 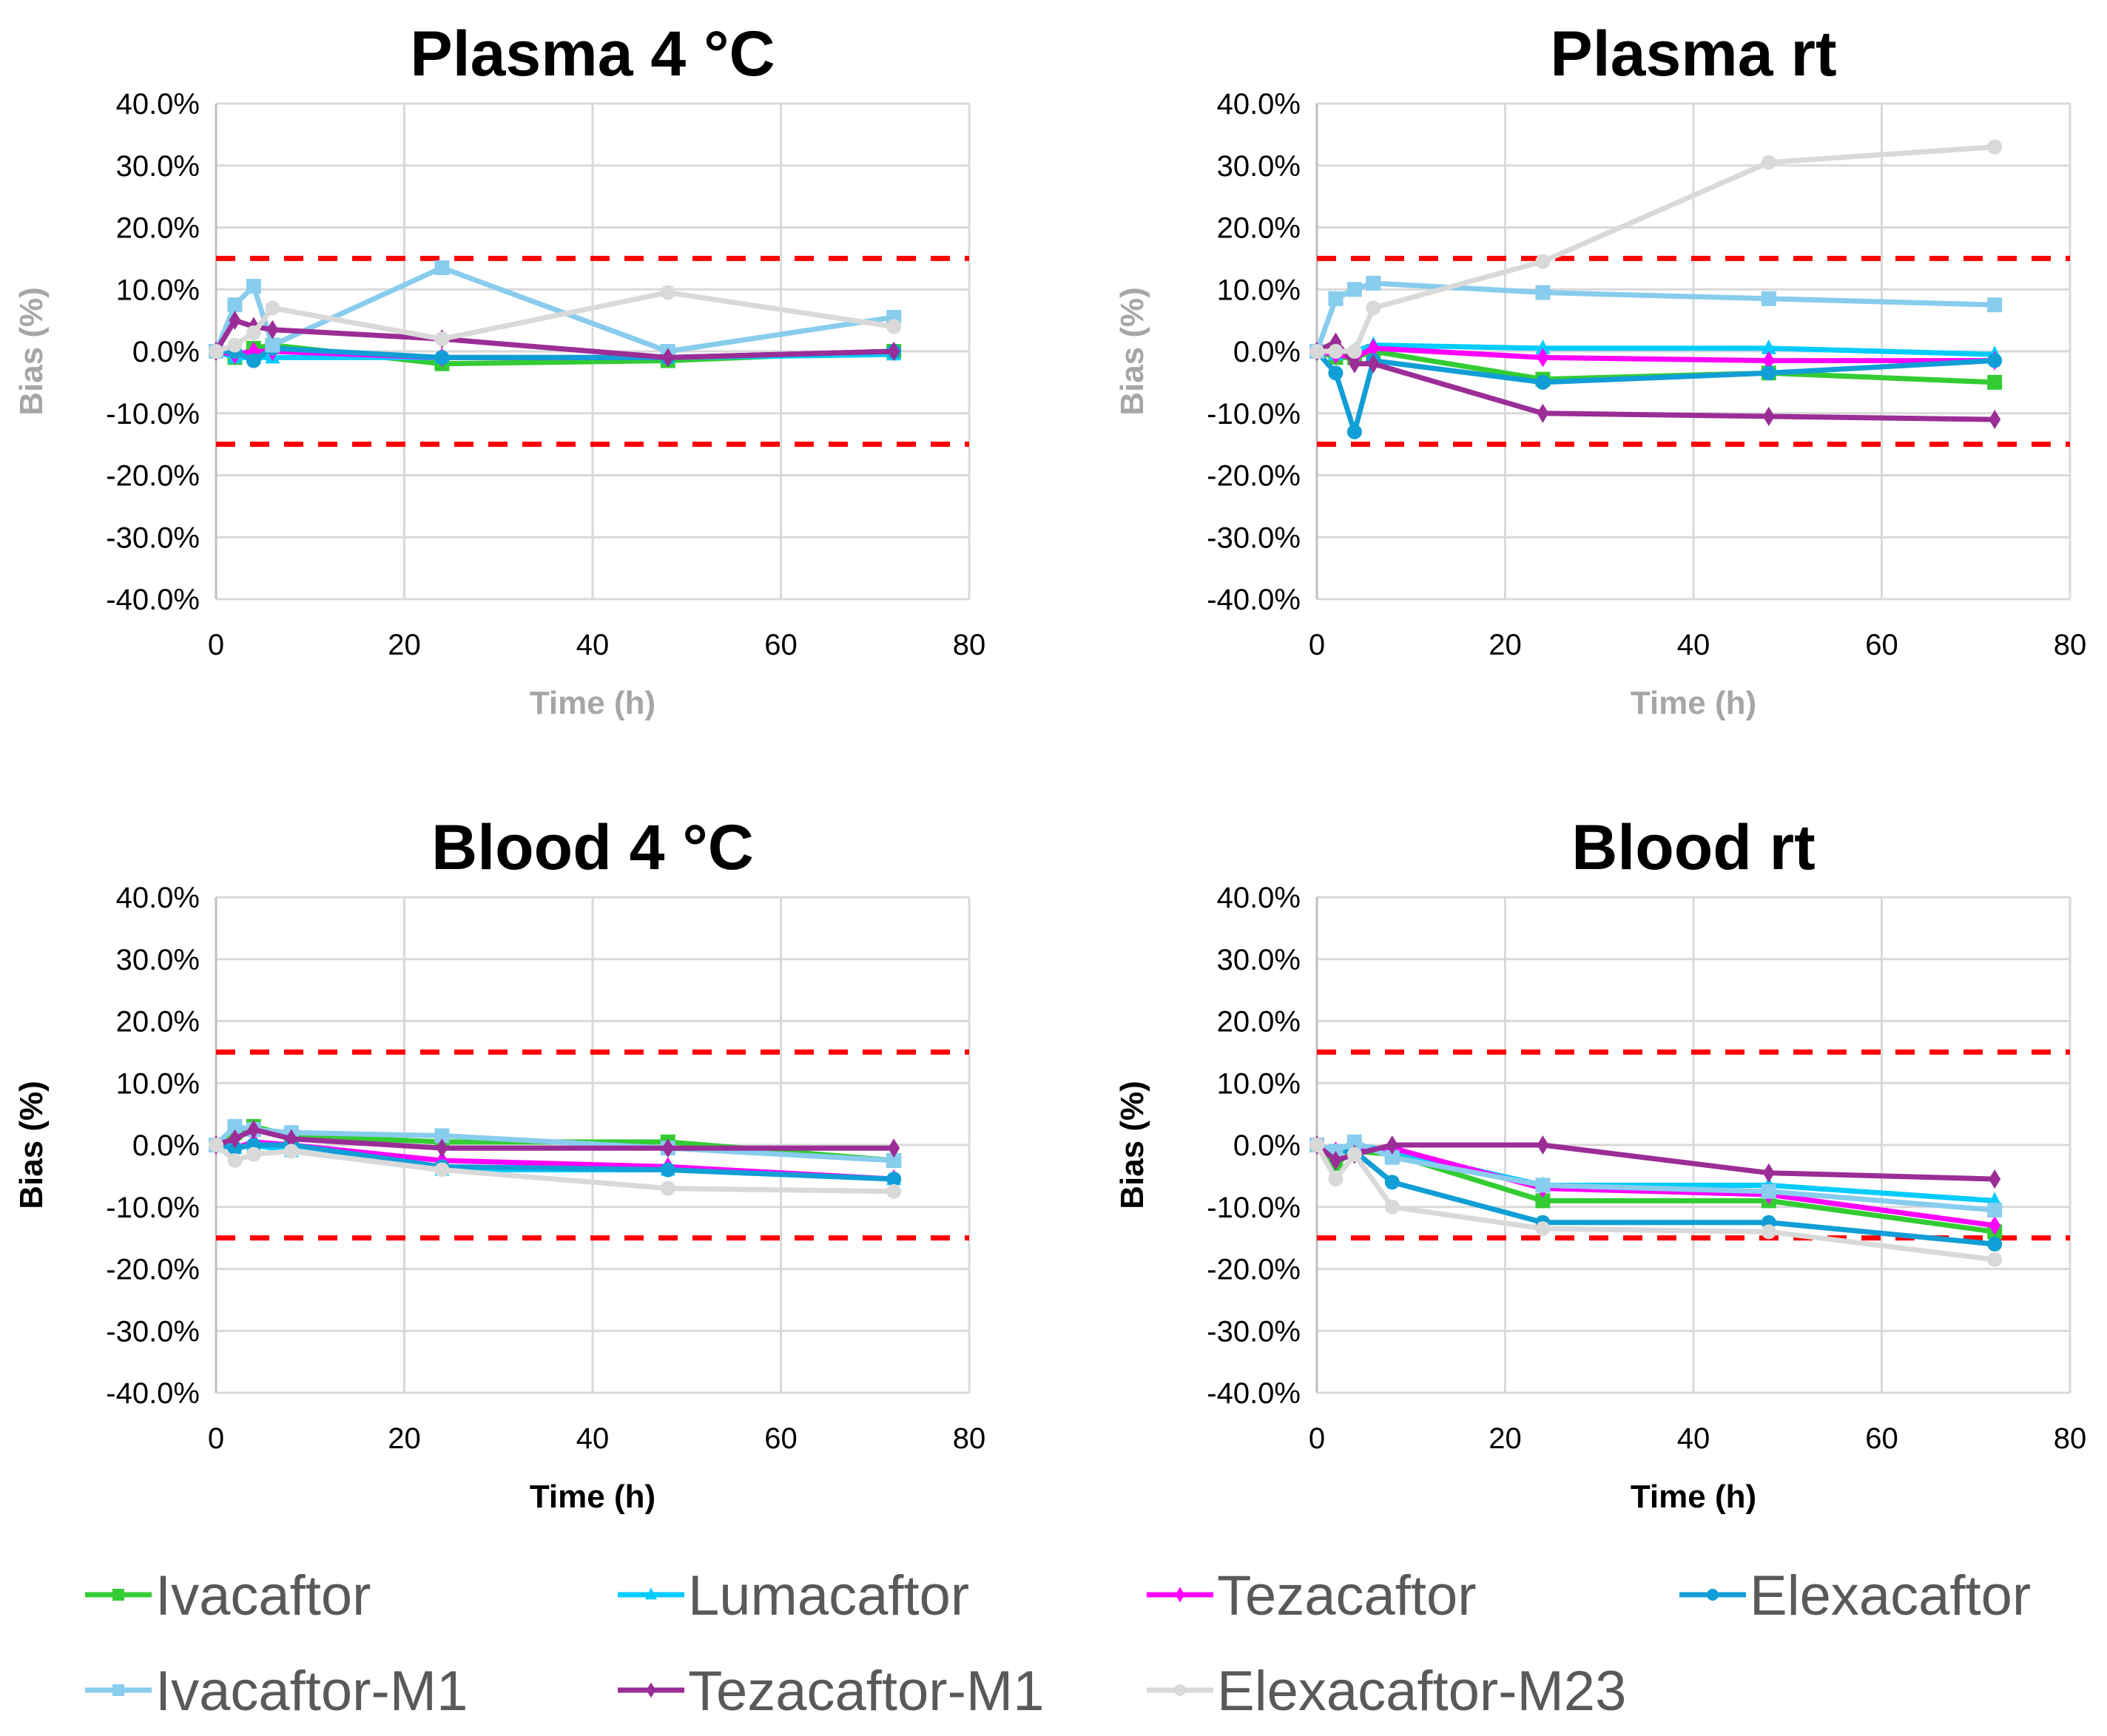 I want to click on chart-title: Blood 4 °C, so click(x=592, y=847).